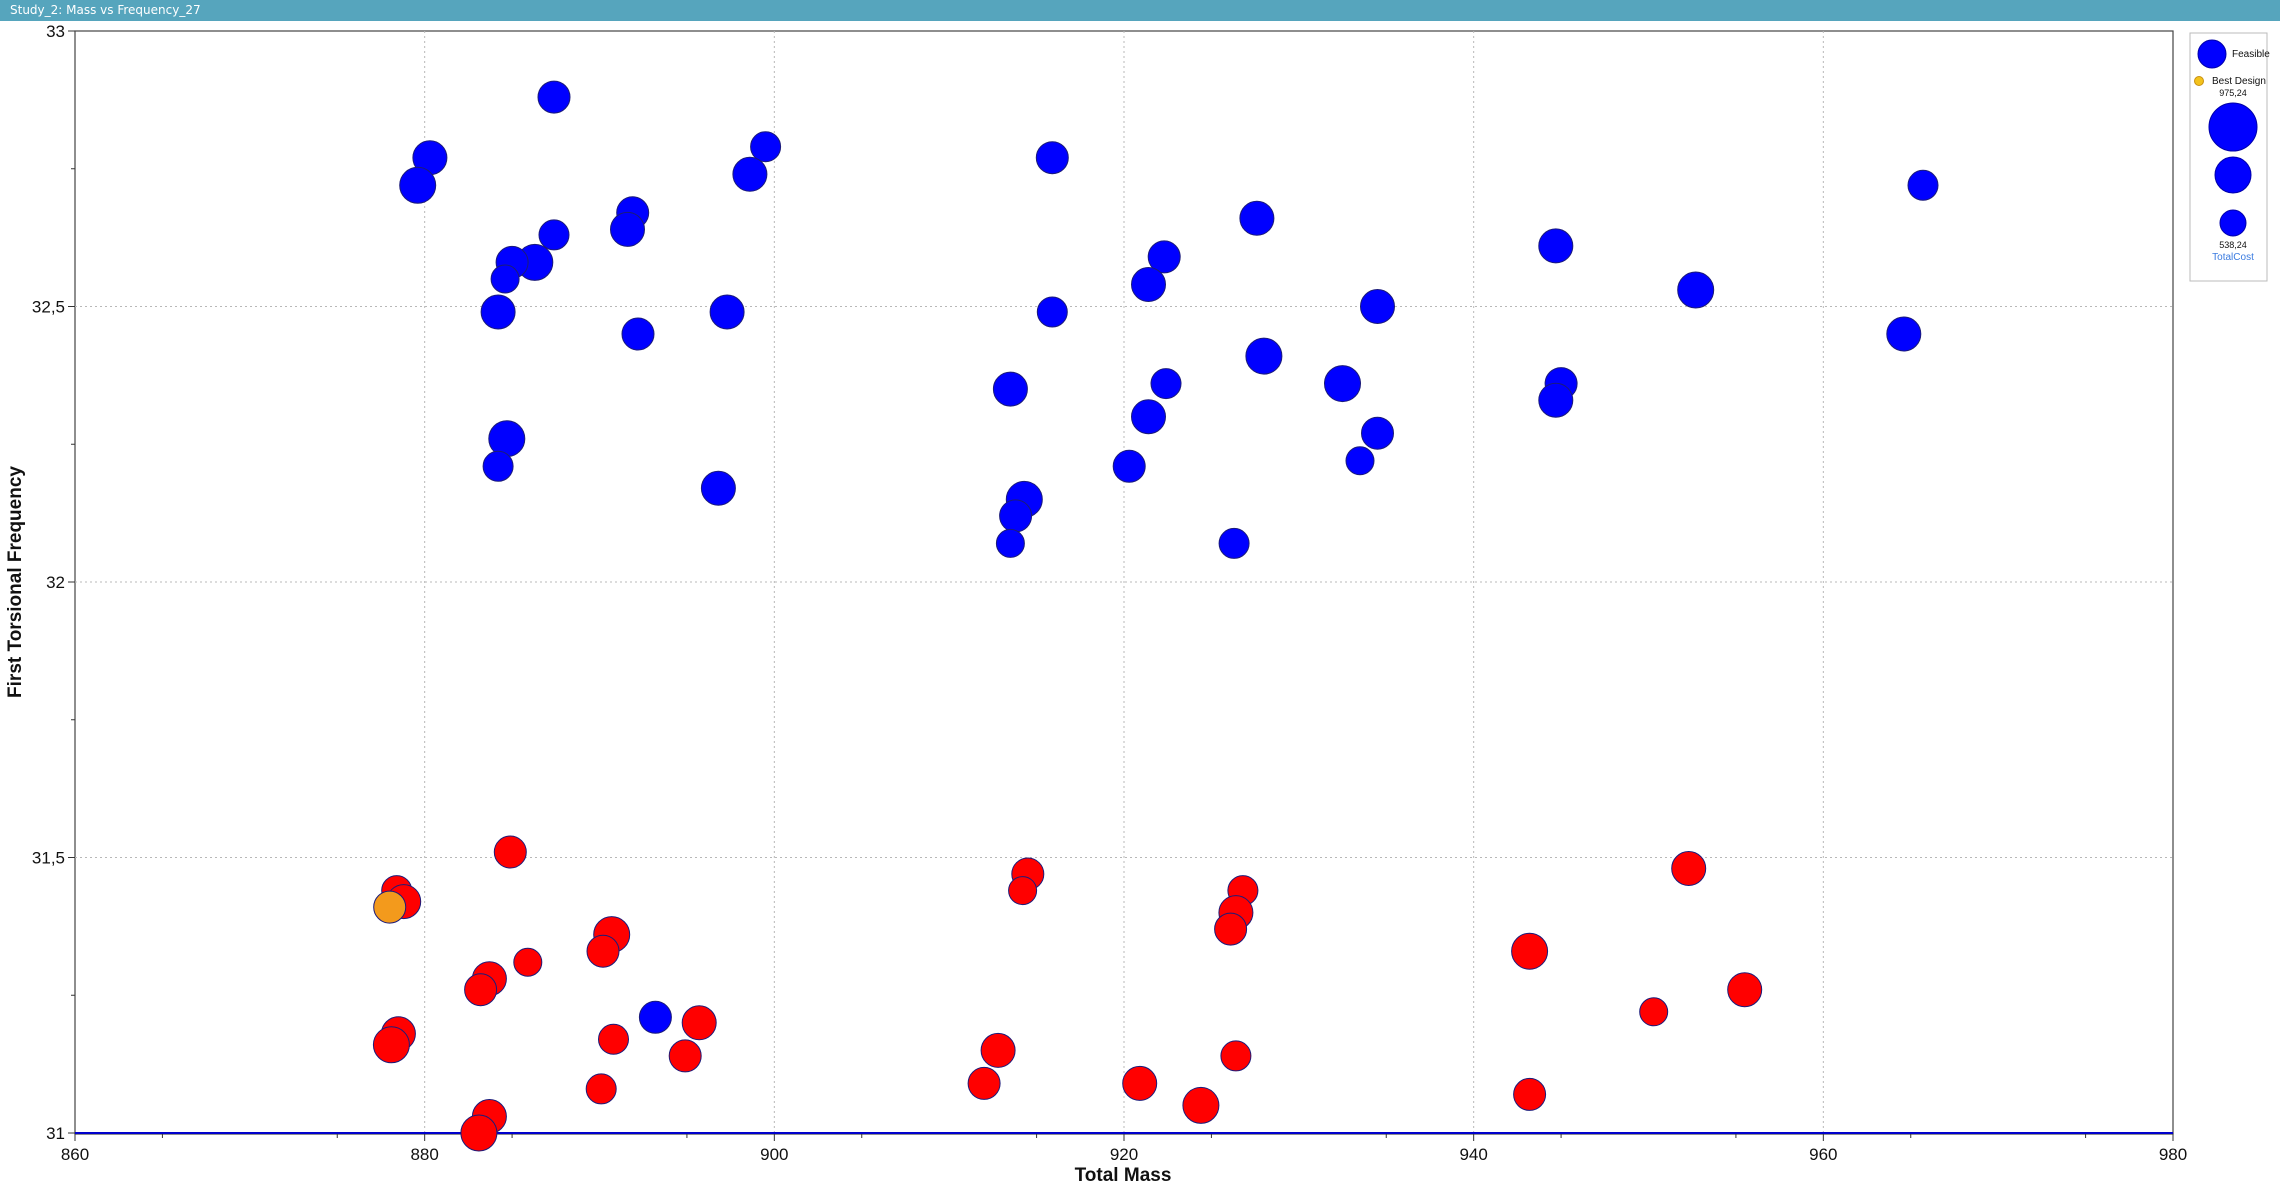 This screenshot has width=2280, height=1189. Describe the element at coordinates (2233, 93) in the screenshot. I see `legend-size-max-label: 975,24` at that location.